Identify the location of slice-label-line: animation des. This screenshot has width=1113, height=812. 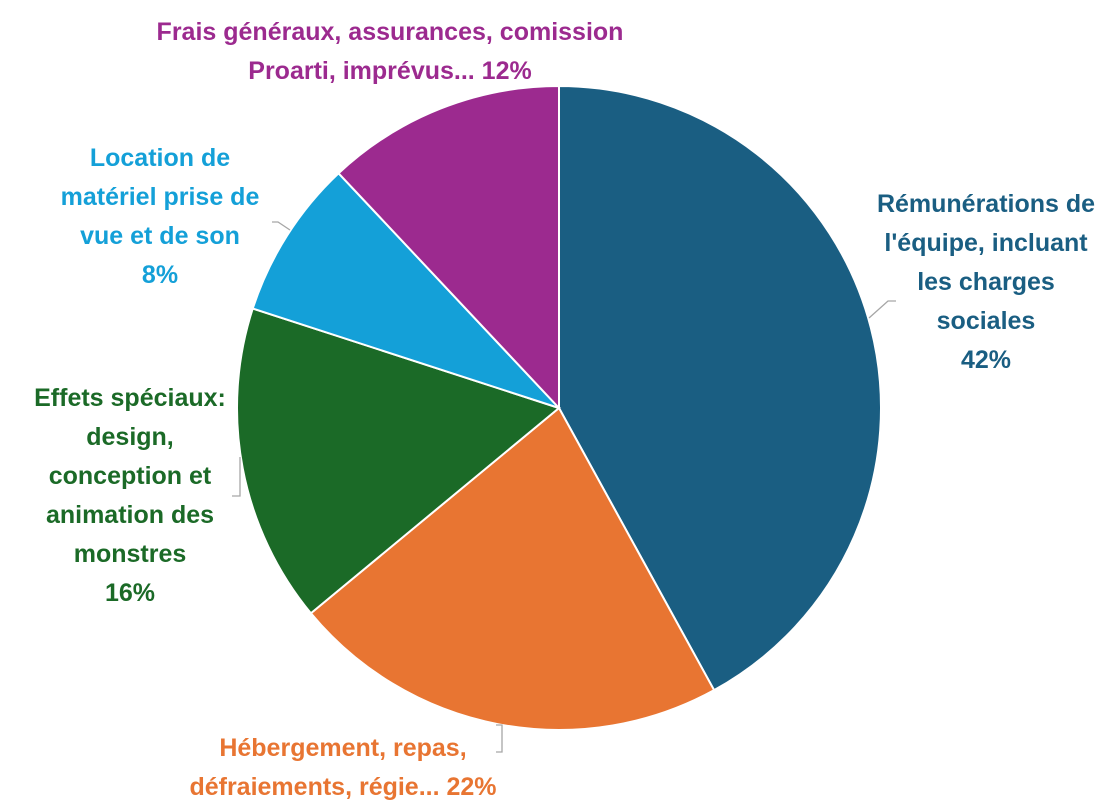
(130, 515).